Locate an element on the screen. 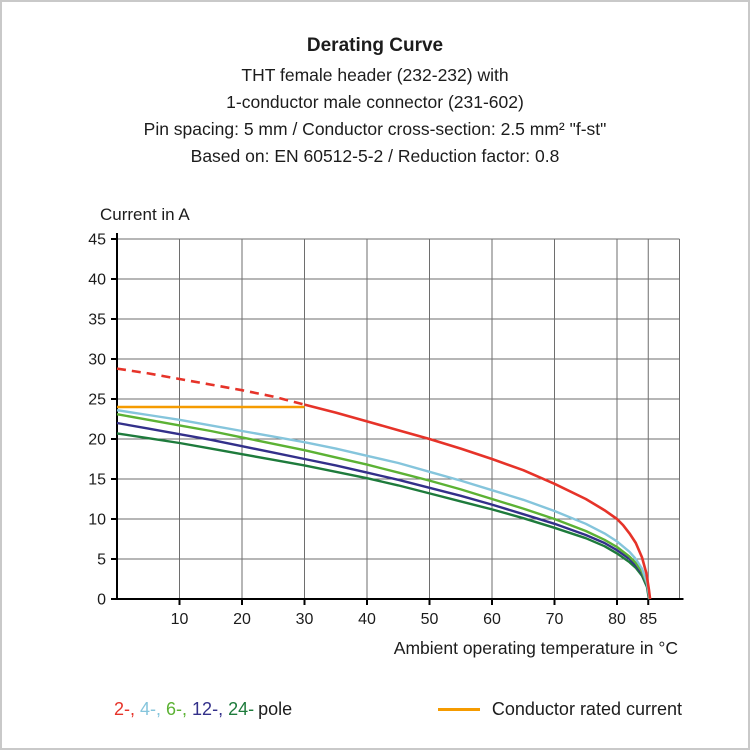  legend-pole-list: 2-, 4-, 6-, 12-, 24- pole is located at coordinates (203, 709).